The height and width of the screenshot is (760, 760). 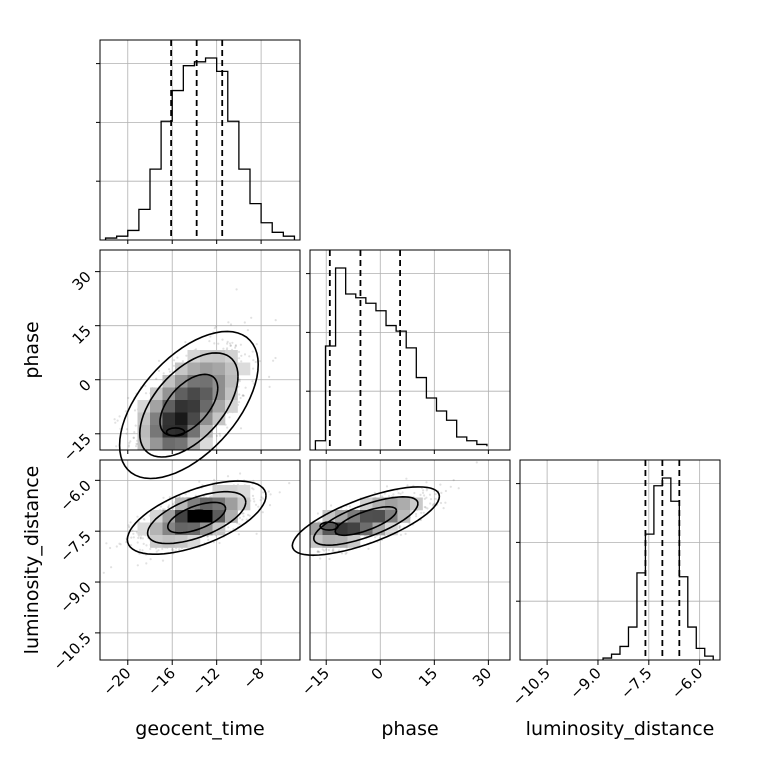 What do you see at coordinates (585, 683) in the screenshot?
I see `x-tick-label-luminosity-distance-1: −9.0` at bounding box center [585, 683].